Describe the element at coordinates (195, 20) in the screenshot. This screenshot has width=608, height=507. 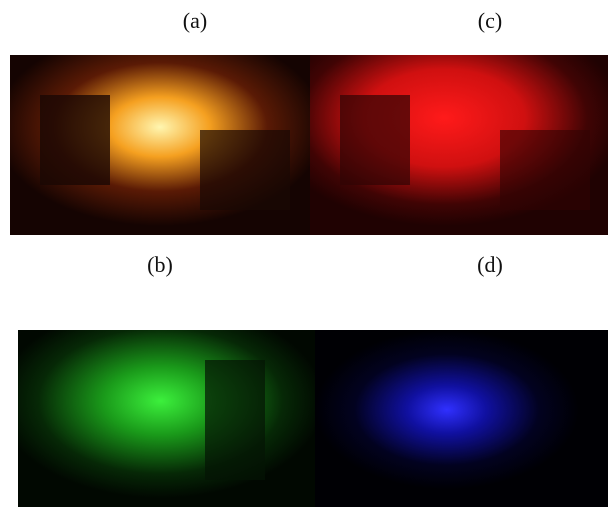
I see `panel-label: (a)` at that location.